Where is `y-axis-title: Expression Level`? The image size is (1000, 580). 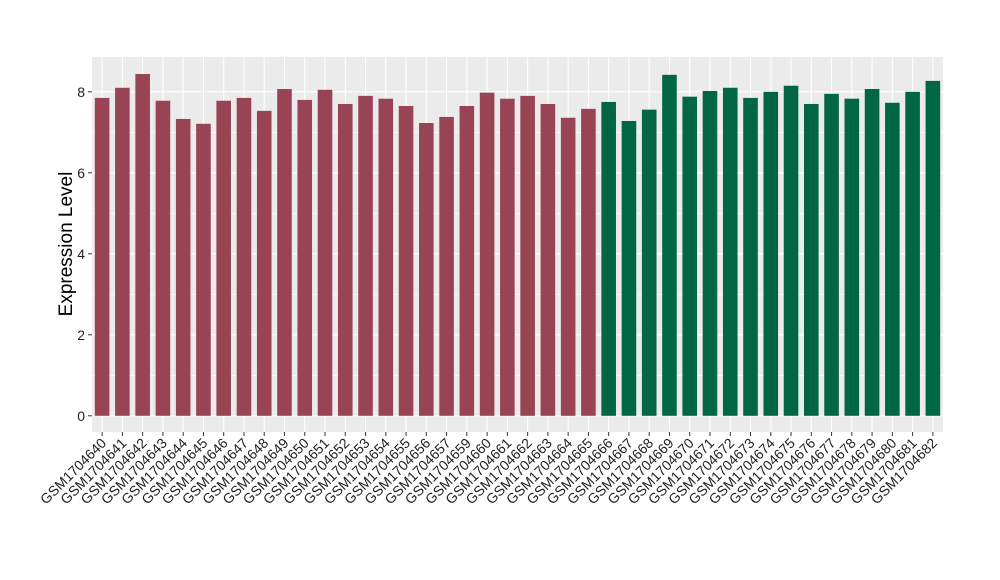 y-axis-title: Expression Level is located at coordinates (66, 244).